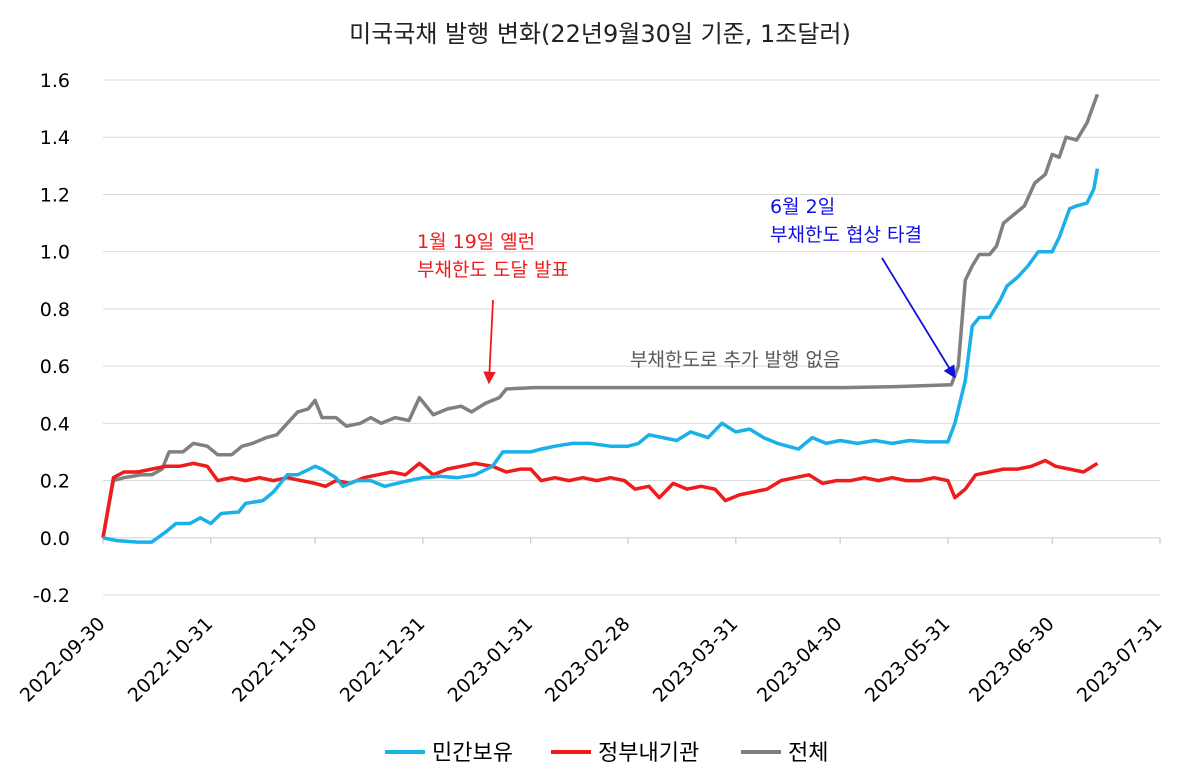  What do you see at coordinates (908, 660) in the screenshot?
I see `x-tick-label: 2023-05-31` at bounding box center [908, 660].